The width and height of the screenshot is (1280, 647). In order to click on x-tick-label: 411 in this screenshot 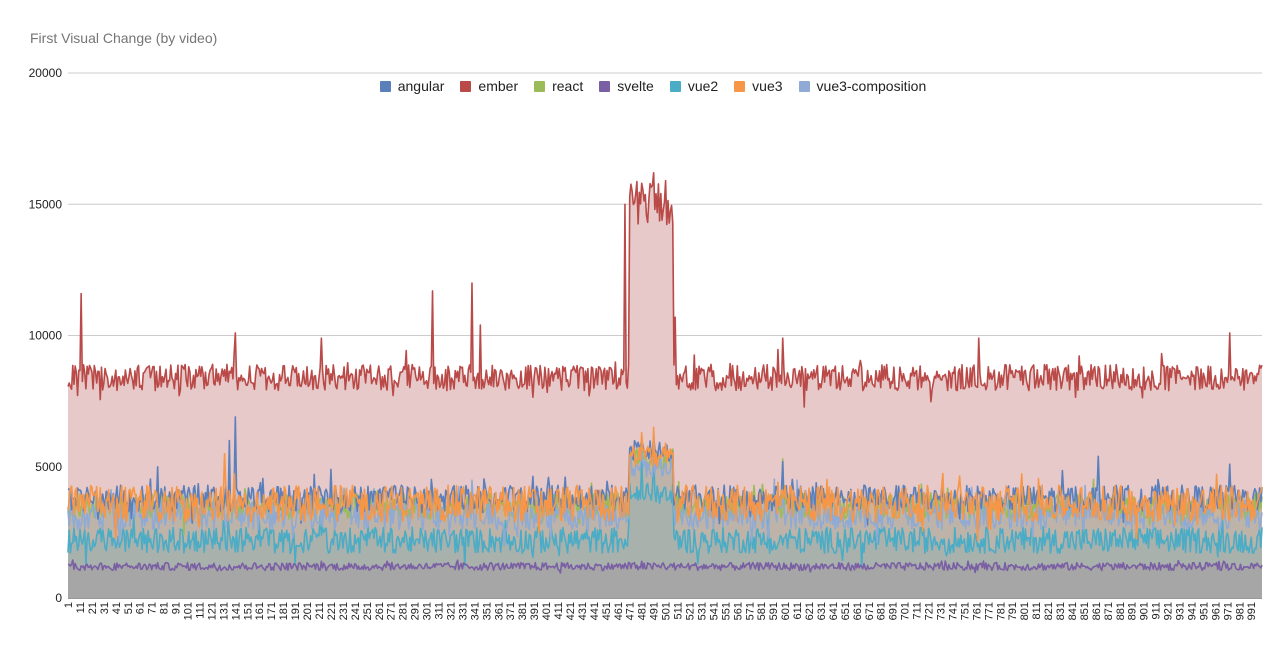, I will do `click(559, 611)`.